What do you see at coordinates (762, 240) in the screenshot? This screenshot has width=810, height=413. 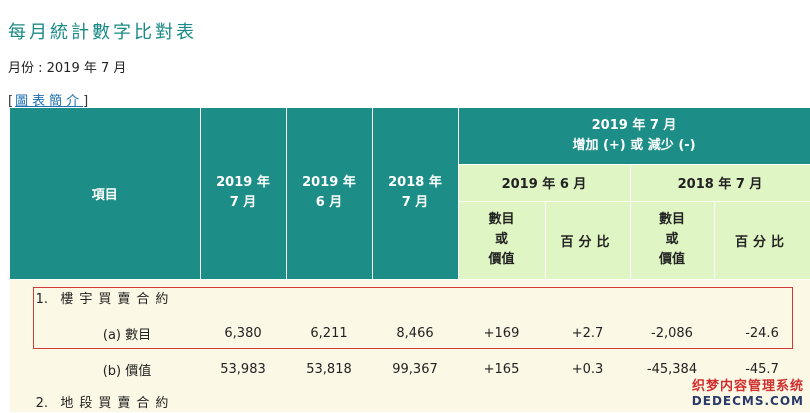 I see `header-percent-2: 百分比` at bounding box center [762, 240].